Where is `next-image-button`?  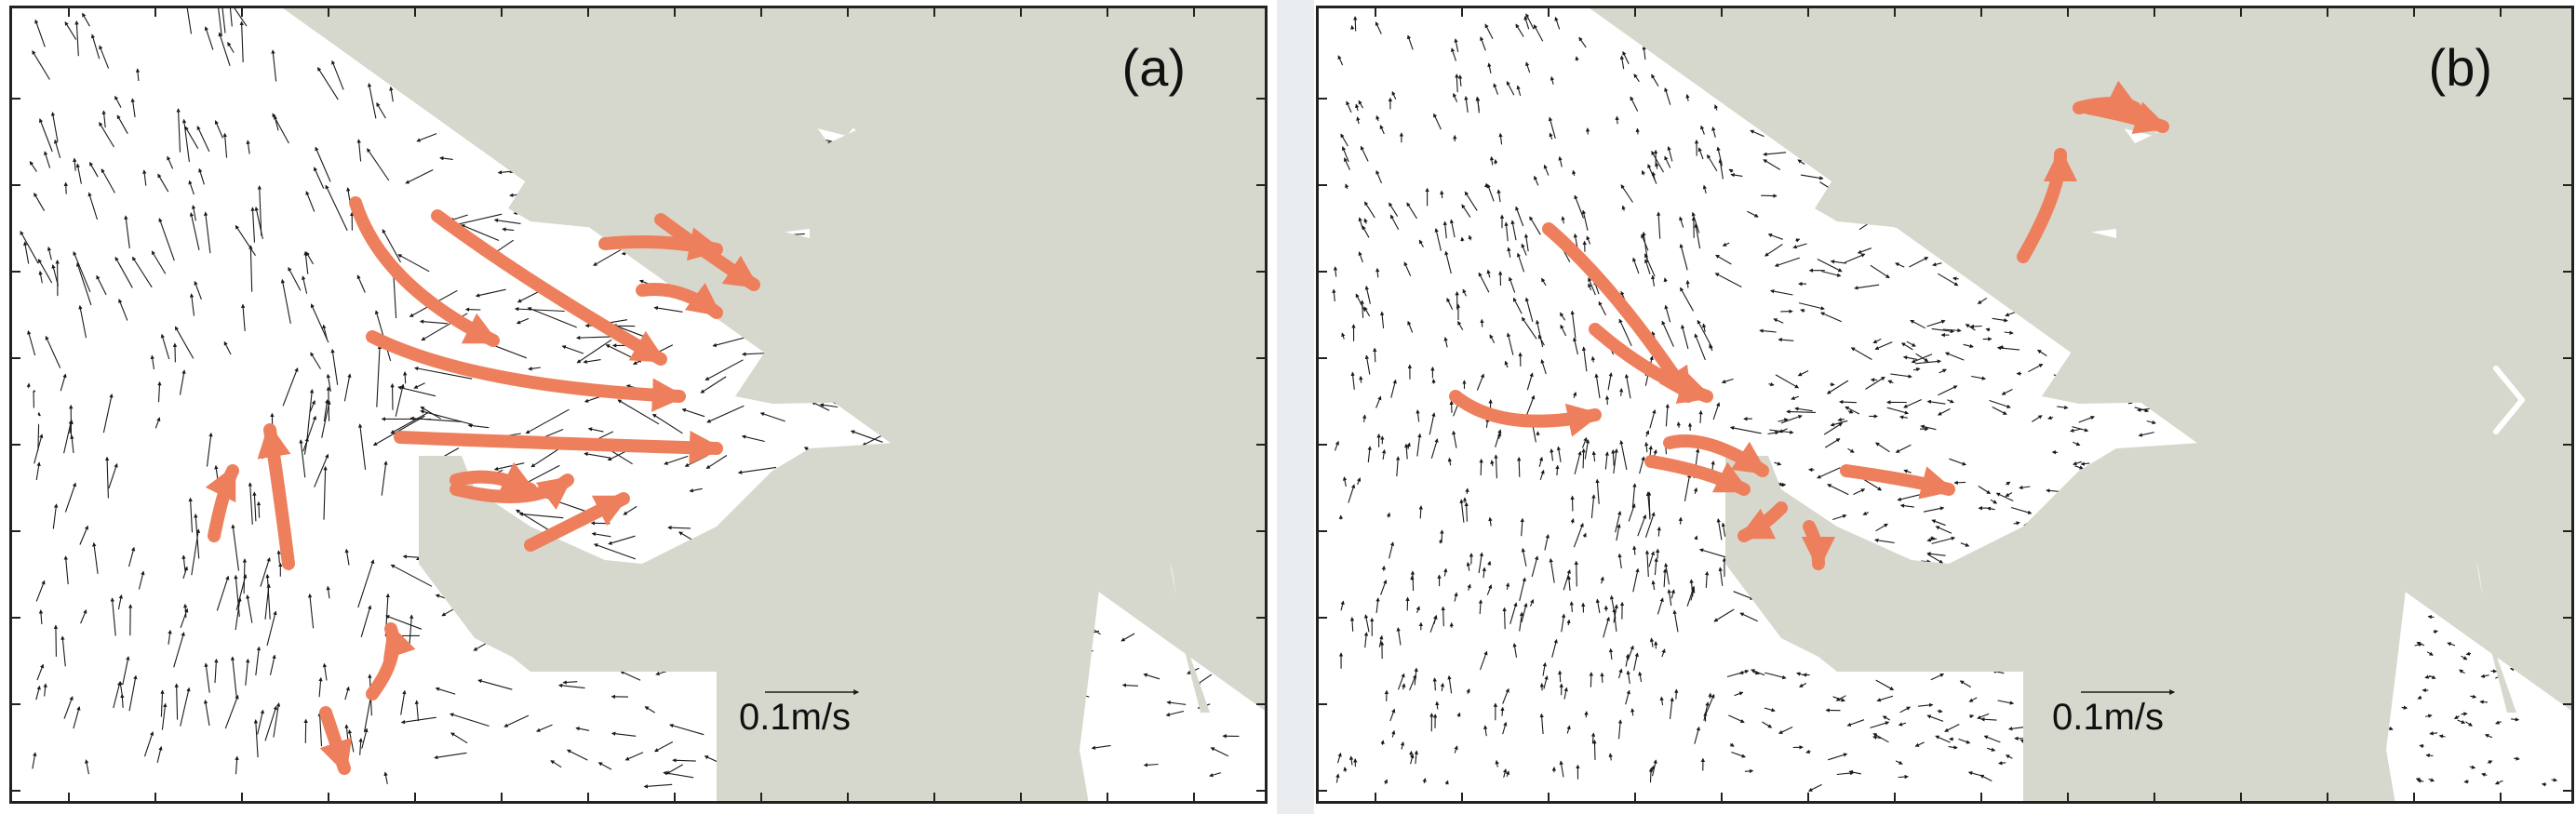 next-image-button is located at coordinates (2509, 400).